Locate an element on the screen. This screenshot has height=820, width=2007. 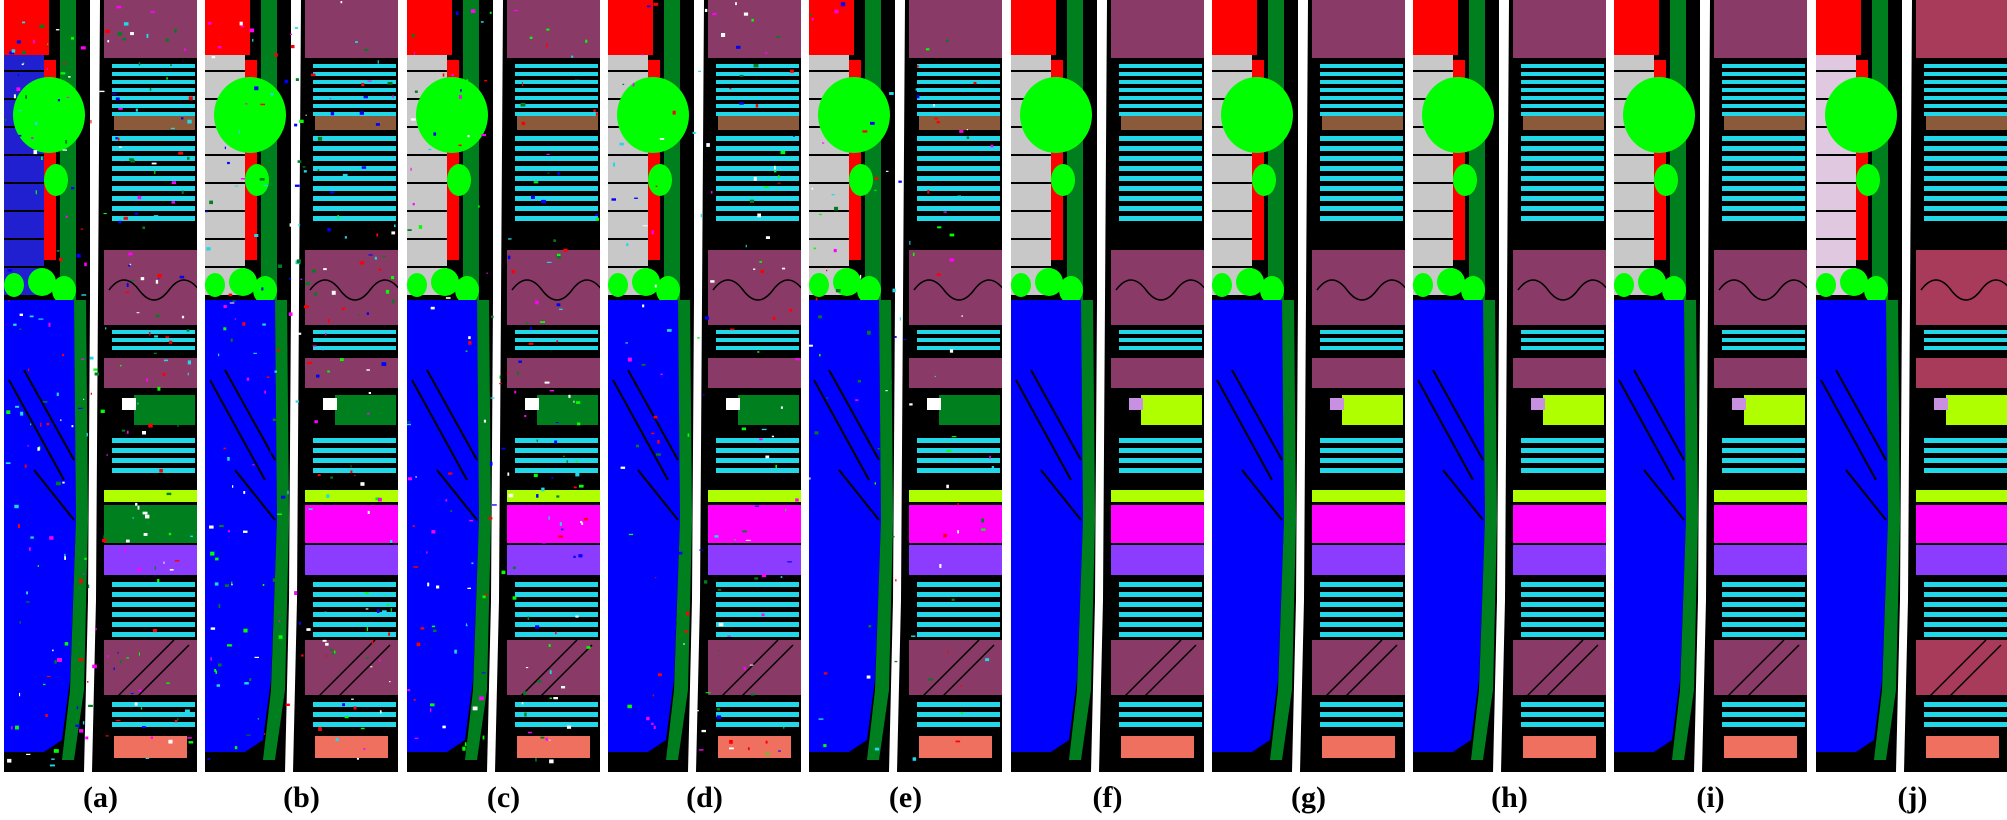
classification-map-c is located at coordinates (503, 386).